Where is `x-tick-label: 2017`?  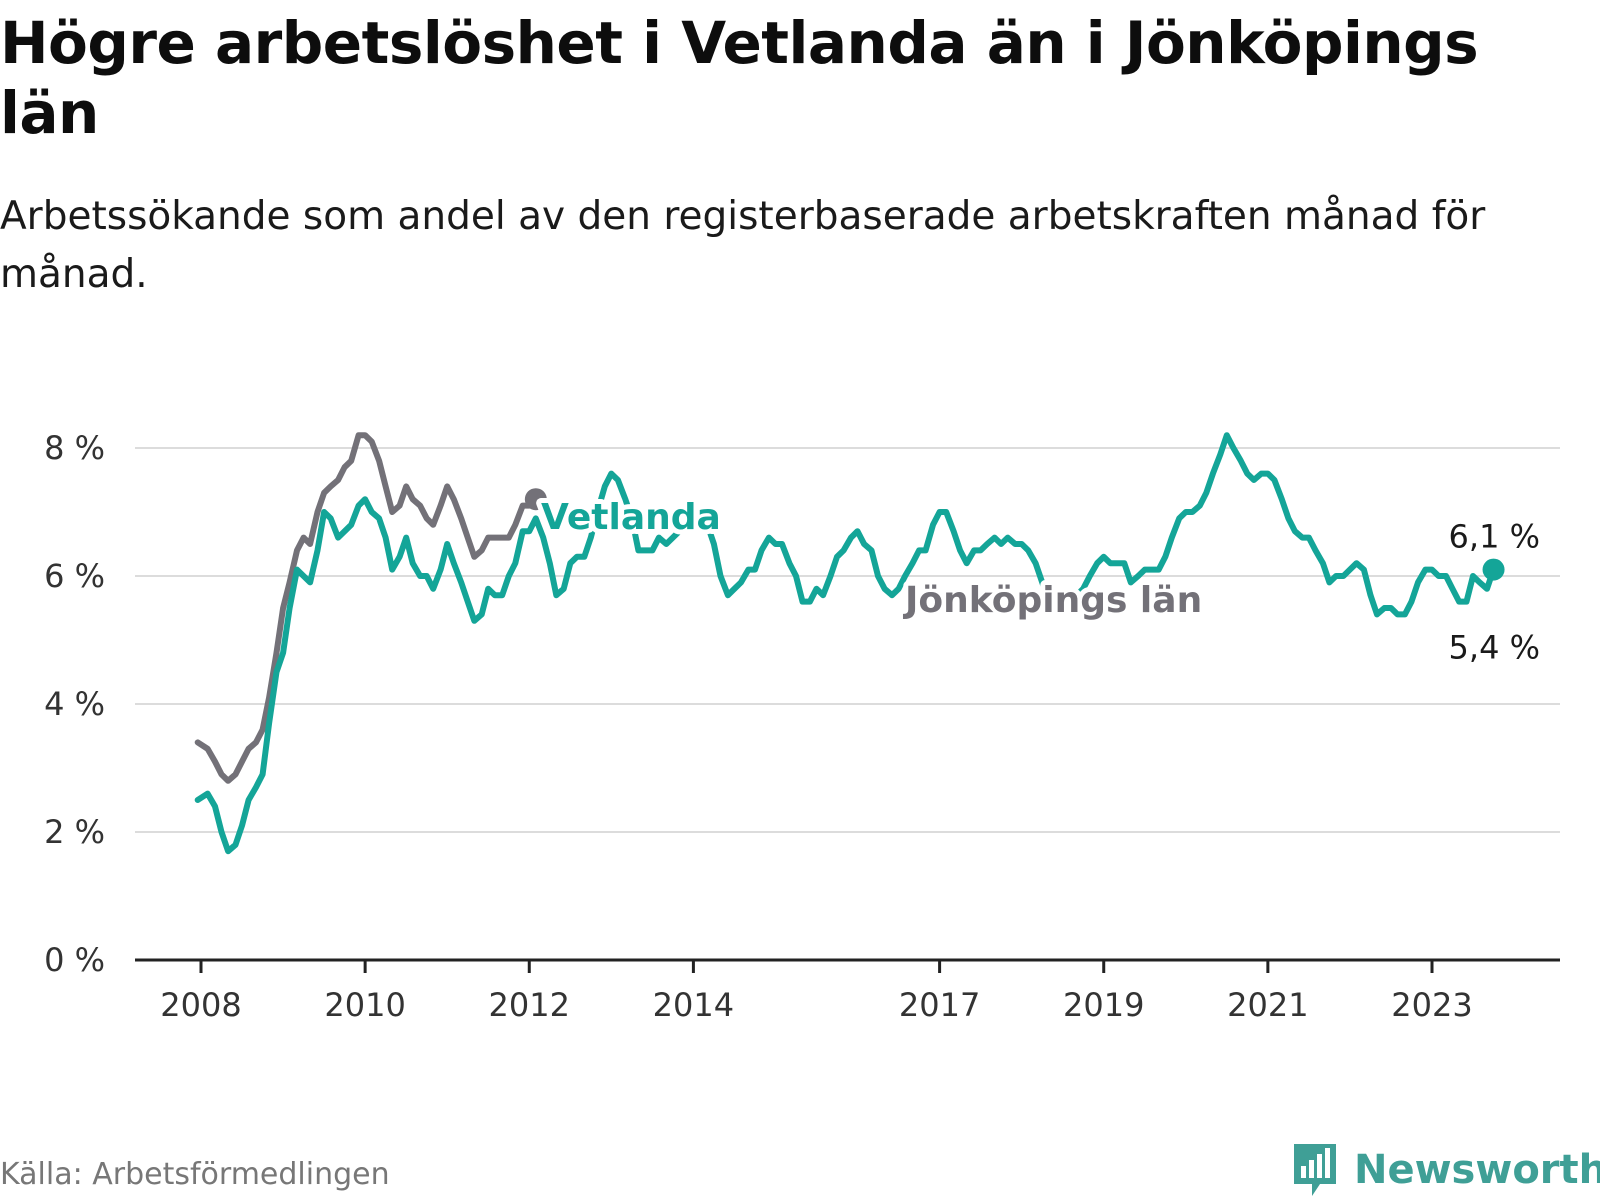 x-tick-label: 2017 is located at coordinates (939, 1005).